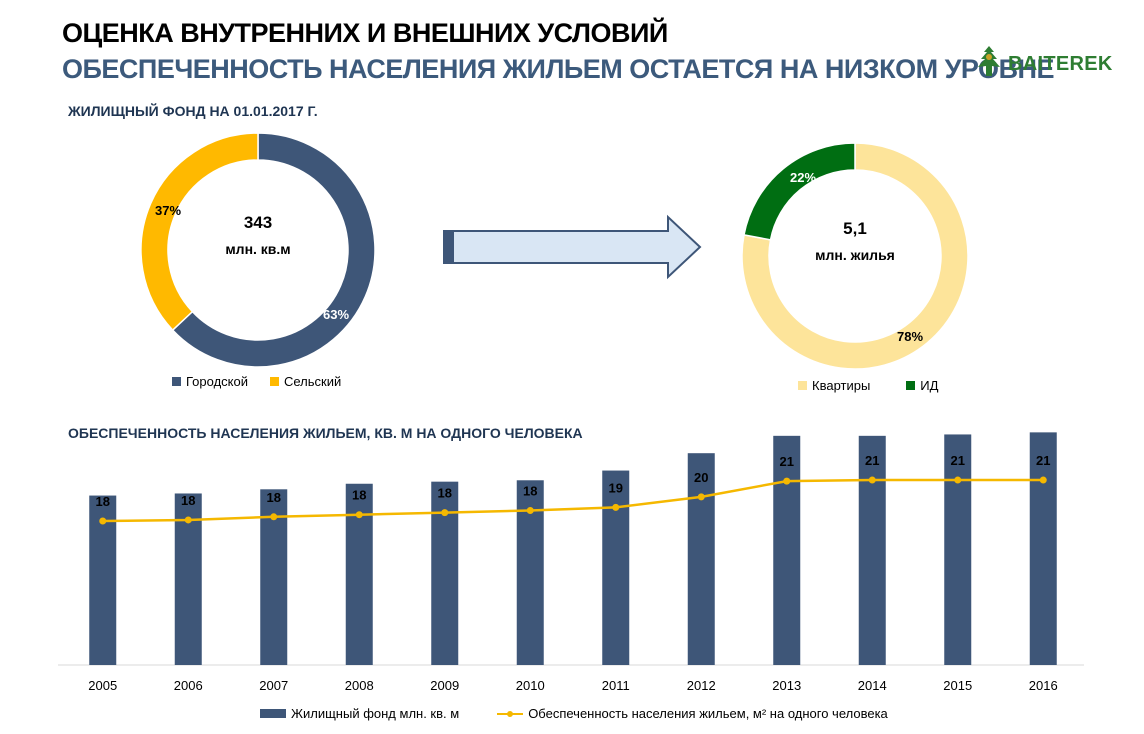 This screenshot has width=1144, height=734. I want to click on bar-2012, so click(701, 559).